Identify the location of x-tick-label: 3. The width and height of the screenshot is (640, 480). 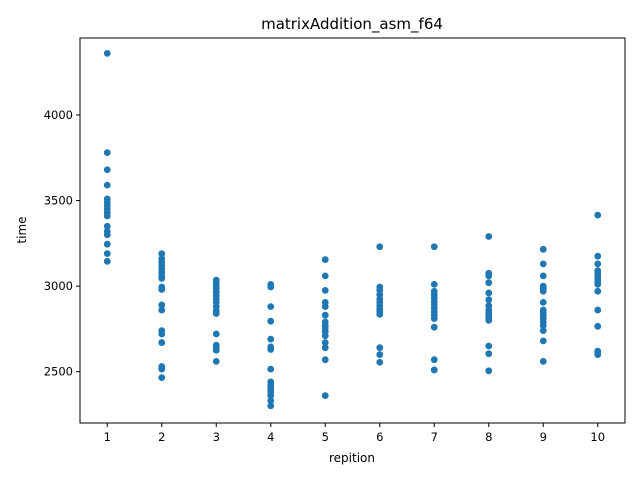
(216, 437).